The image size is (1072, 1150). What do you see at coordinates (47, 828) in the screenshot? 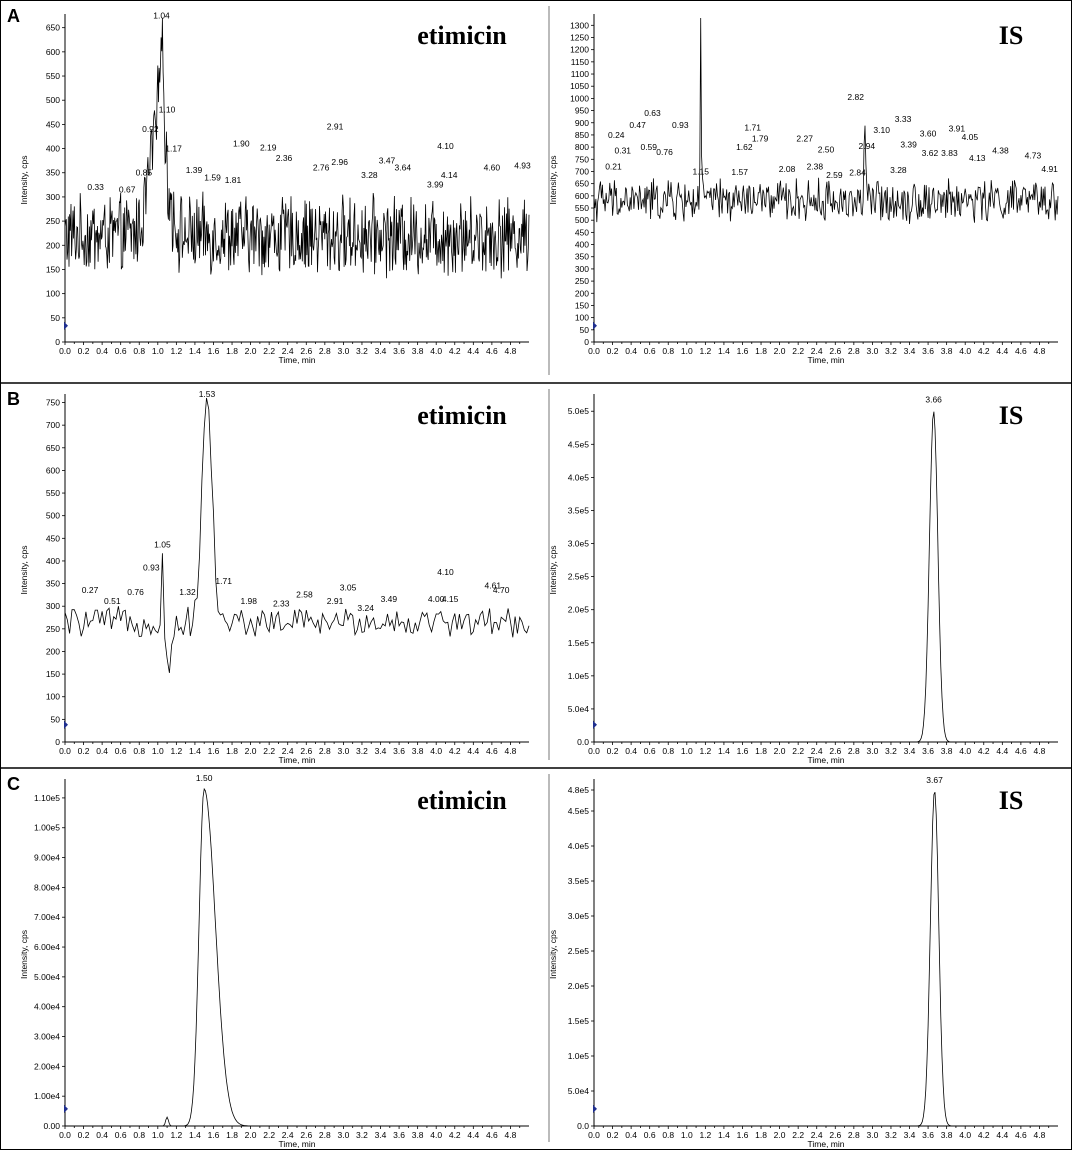
I see `y-tick-label: 1.00e5` at bounding box center [47, 828].